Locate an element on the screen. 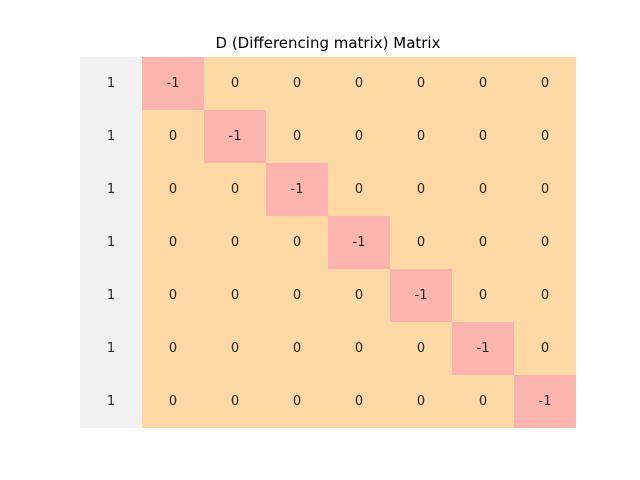 Image resolution: width=640 pixels, height=480 pixels. matrix-cell-label-r6-c1: 0 is located at coordinates (173, 401).